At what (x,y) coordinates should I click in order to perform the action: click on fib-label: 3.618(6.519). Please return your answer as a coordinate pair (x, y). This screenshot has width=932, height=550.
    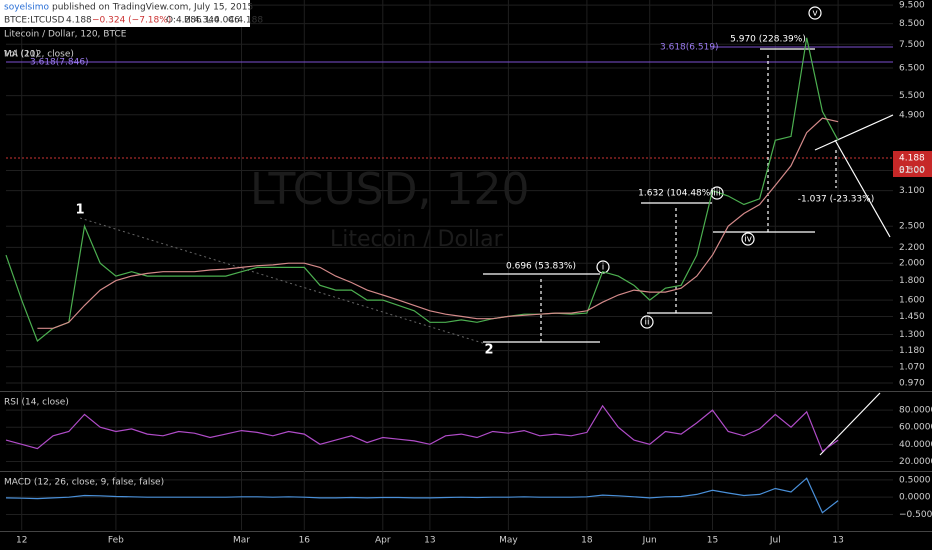
    Looking at the image, I should click on (689, 48).